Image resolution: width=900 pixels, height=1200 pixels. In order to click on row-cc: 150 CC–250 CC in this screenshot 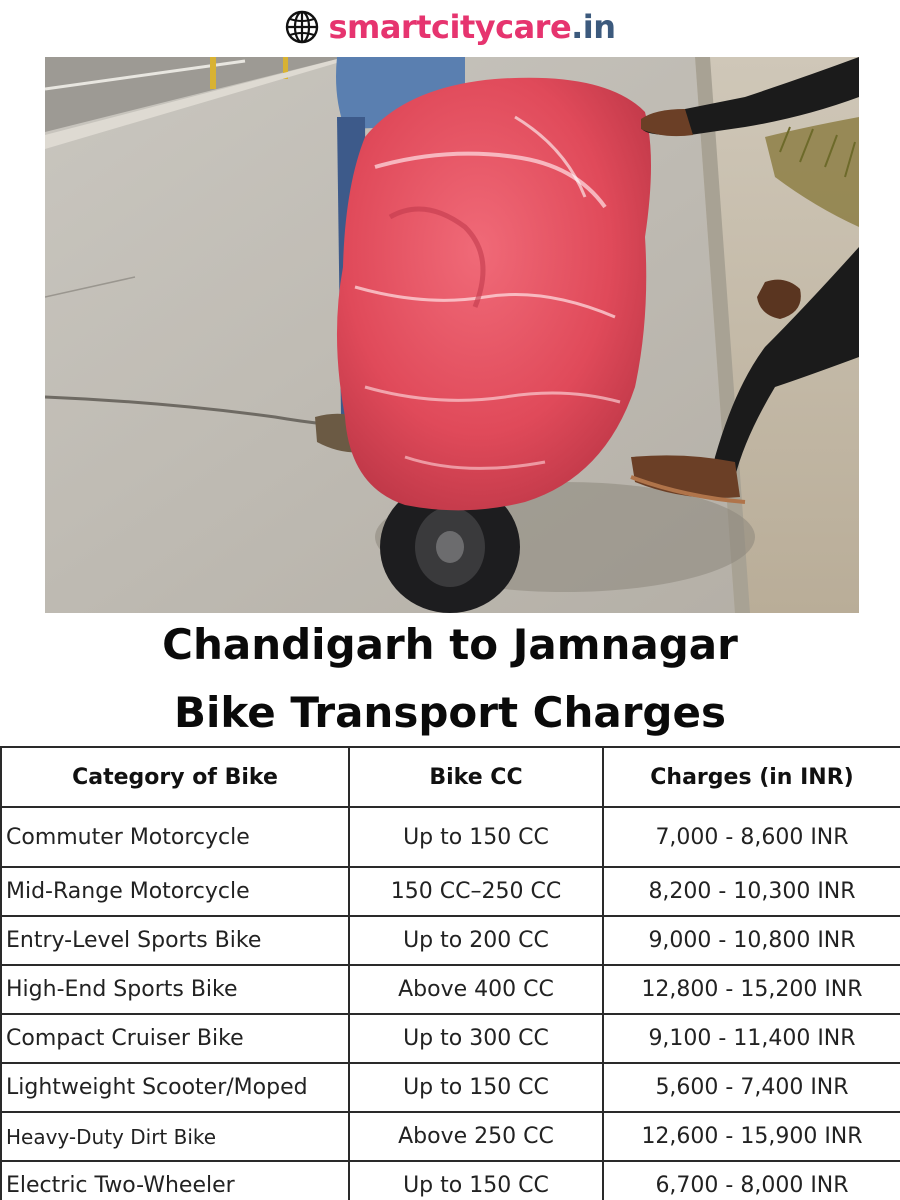, I will do `click(476, 891)`.